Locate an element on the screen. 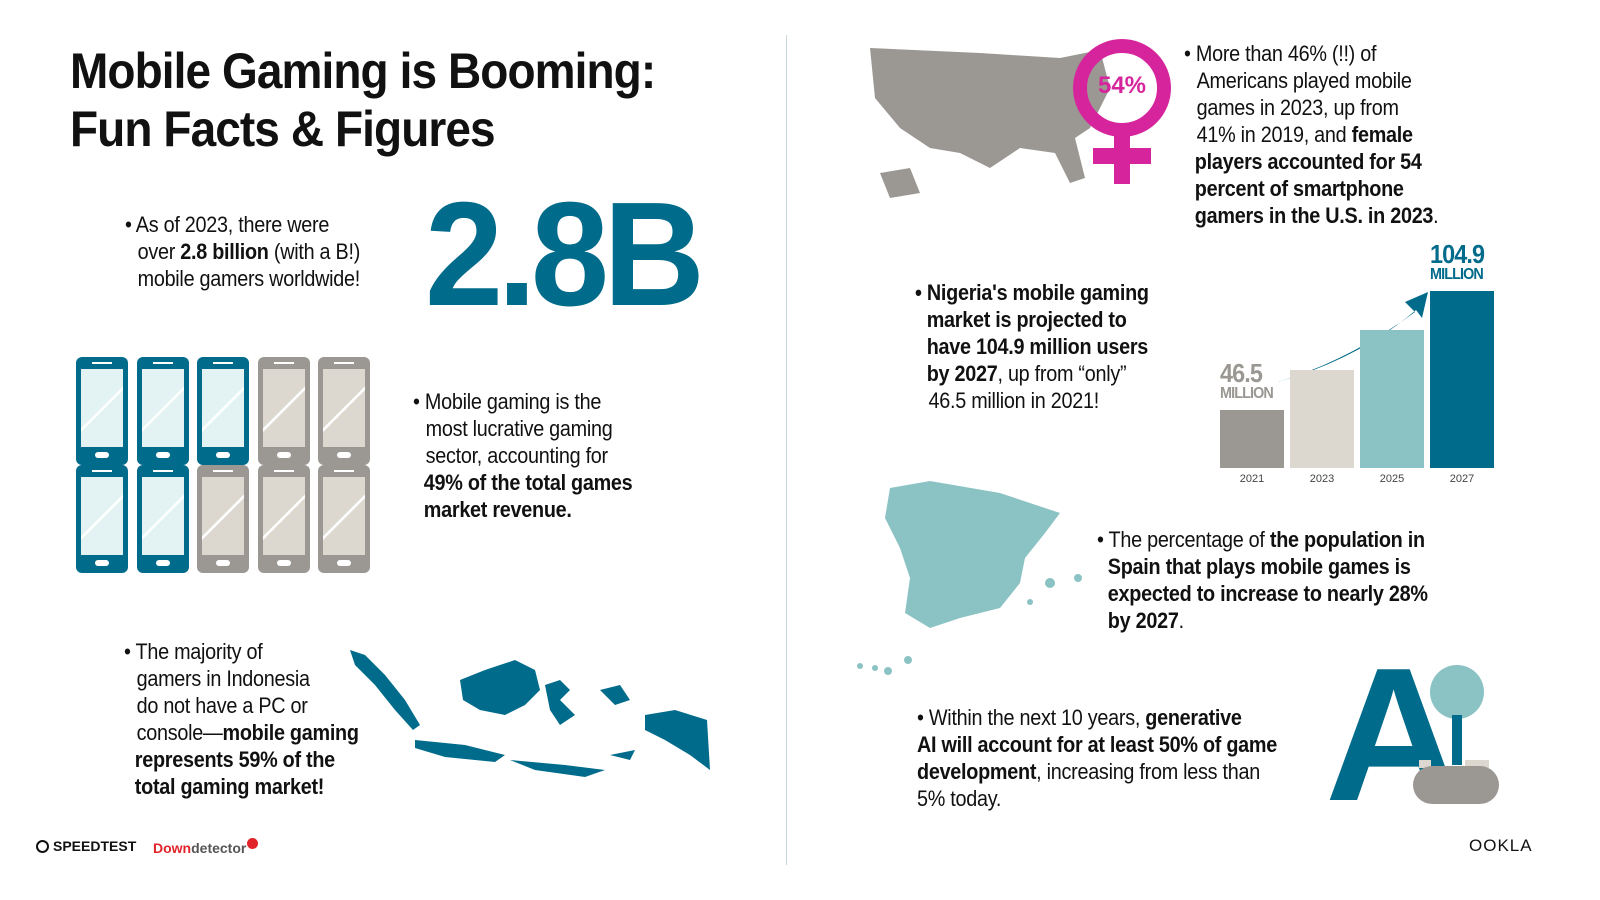  nigeria-chart: 2021 46.5 MILLION 2023 2025 2027 104.9 MILLION is located at coordinates (1360, 365).